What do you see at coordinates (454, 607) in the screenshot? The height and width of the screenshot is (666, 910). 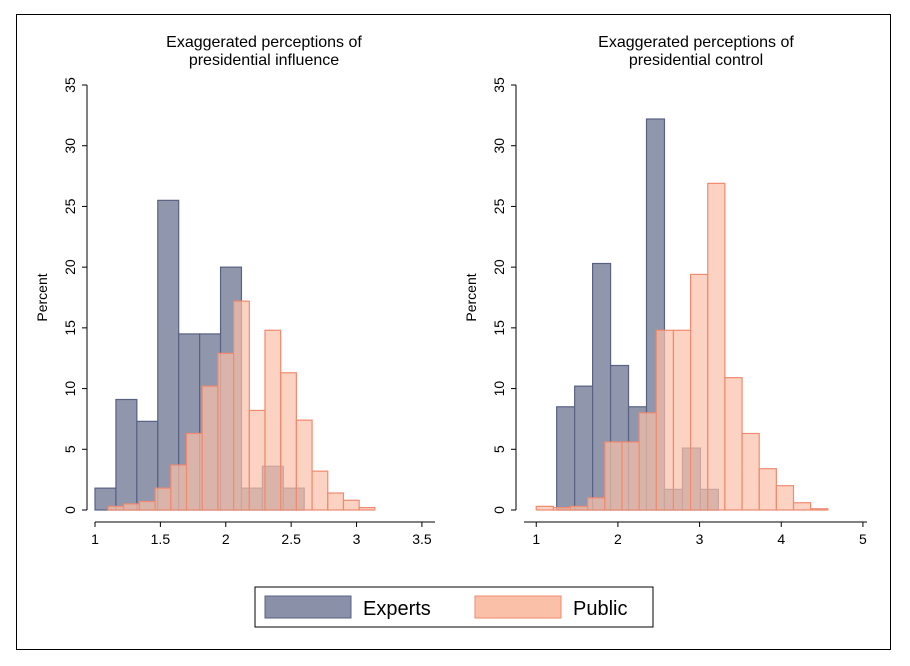 I see `legend: Experts Public` at bounding box center [454, 607].